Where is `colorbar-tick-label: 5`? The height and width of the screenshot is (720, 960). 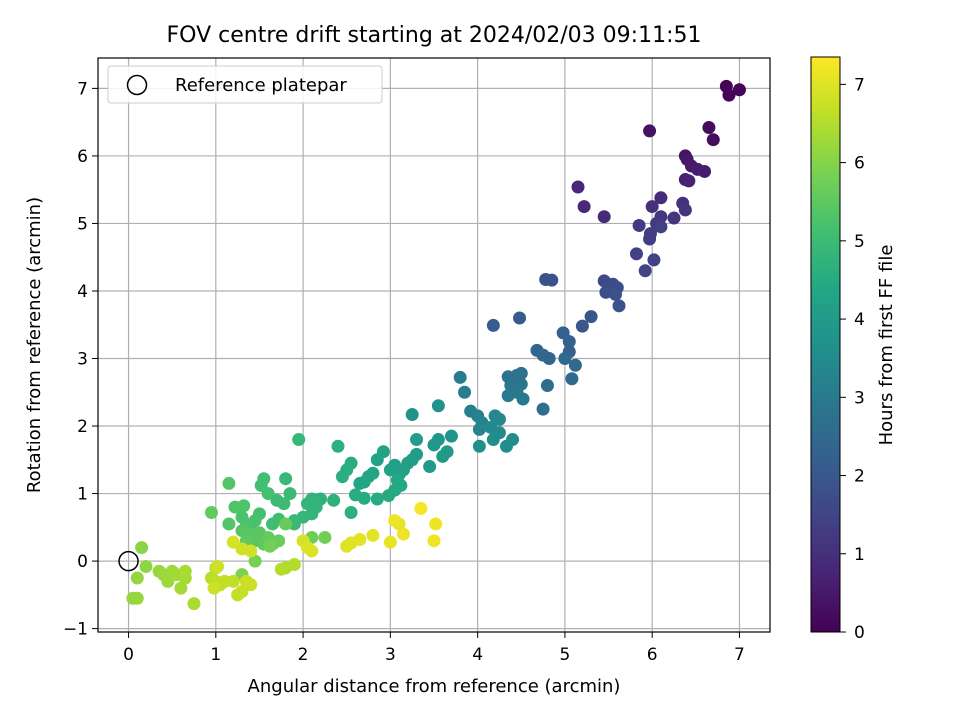
colorbar-tick-label: 5 is located at coordinates (859, 242).